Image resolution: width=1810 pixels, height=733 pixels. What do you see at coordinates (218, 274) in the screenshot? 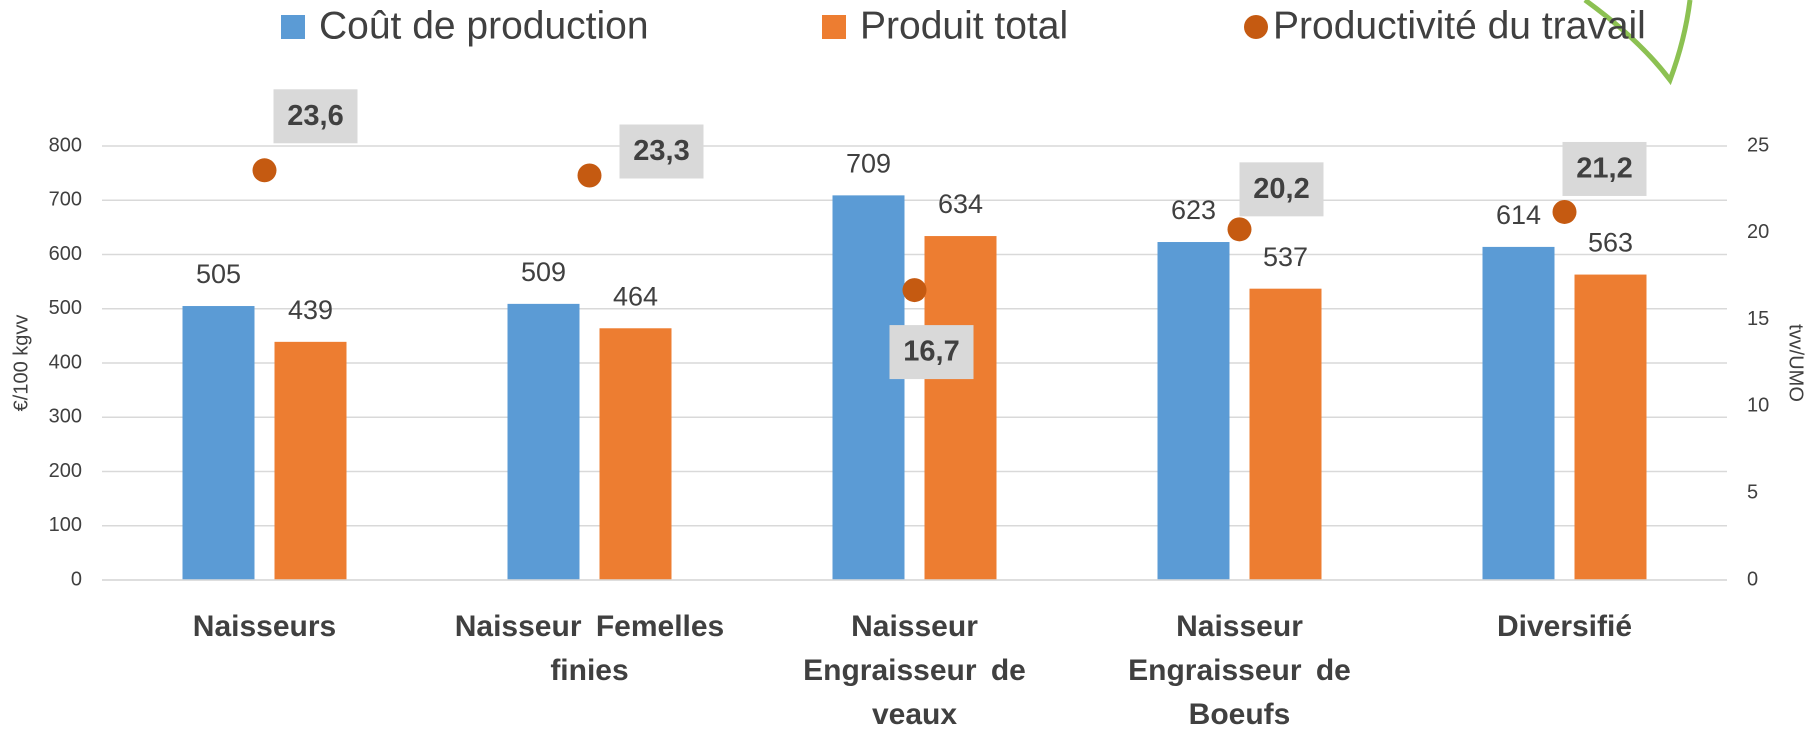
I see `data-label: 505` at bounding box center [218, 274].